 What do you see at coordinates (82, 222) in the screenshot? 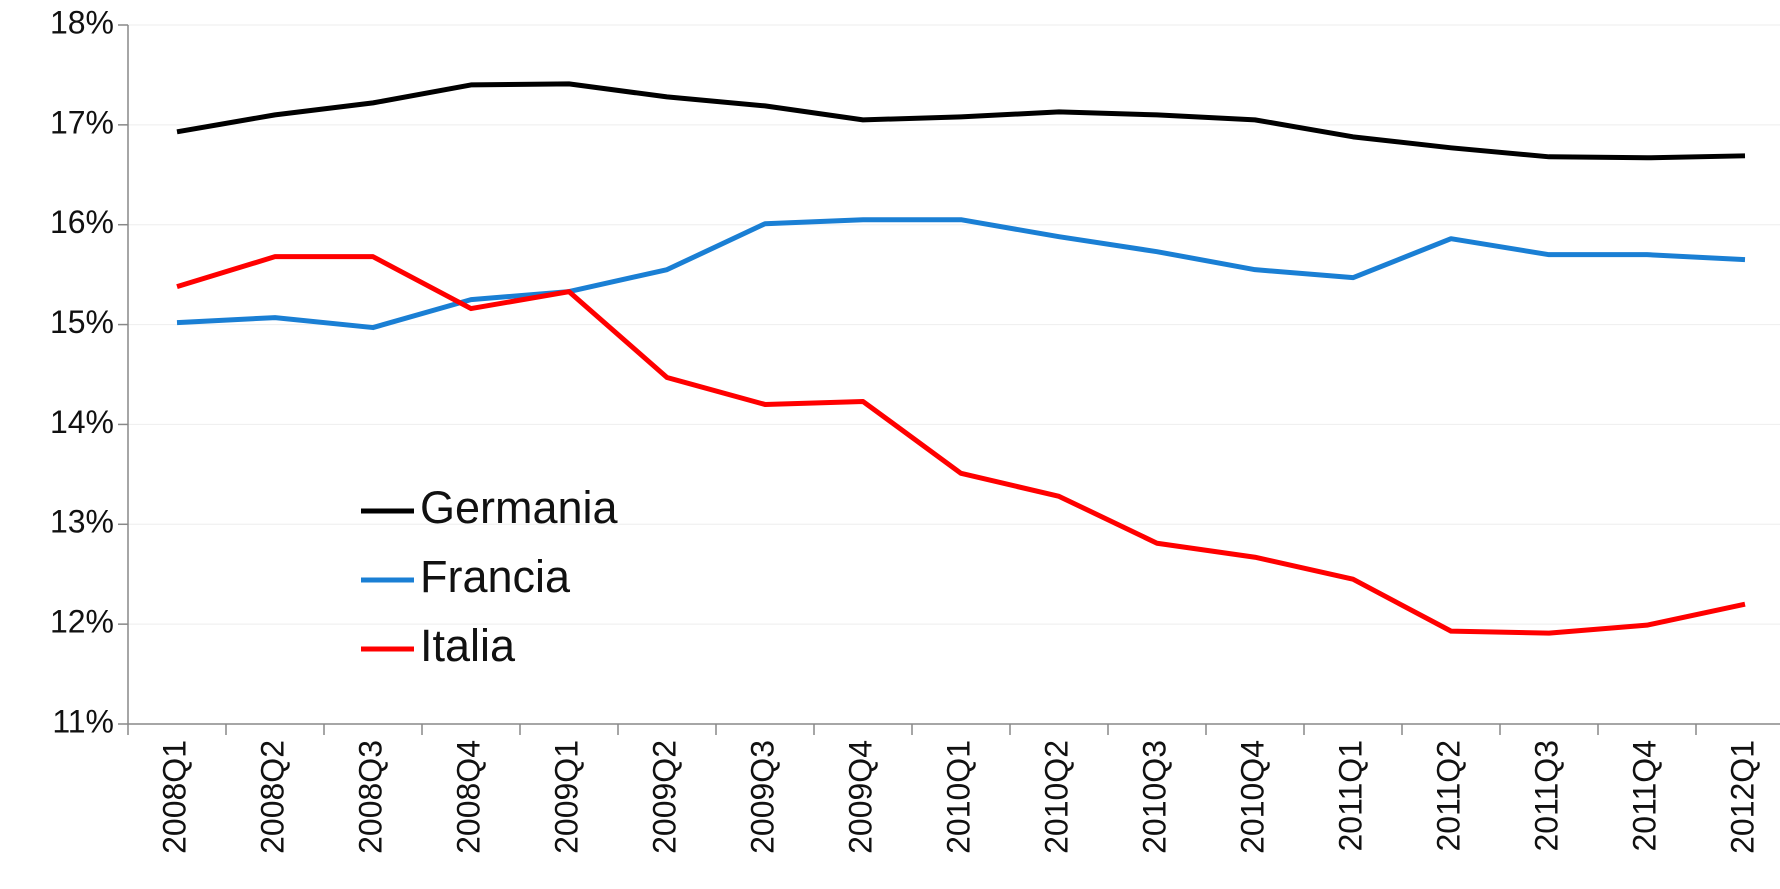
I see `y-tick-label: 16%` at bounding box center [82, 222].